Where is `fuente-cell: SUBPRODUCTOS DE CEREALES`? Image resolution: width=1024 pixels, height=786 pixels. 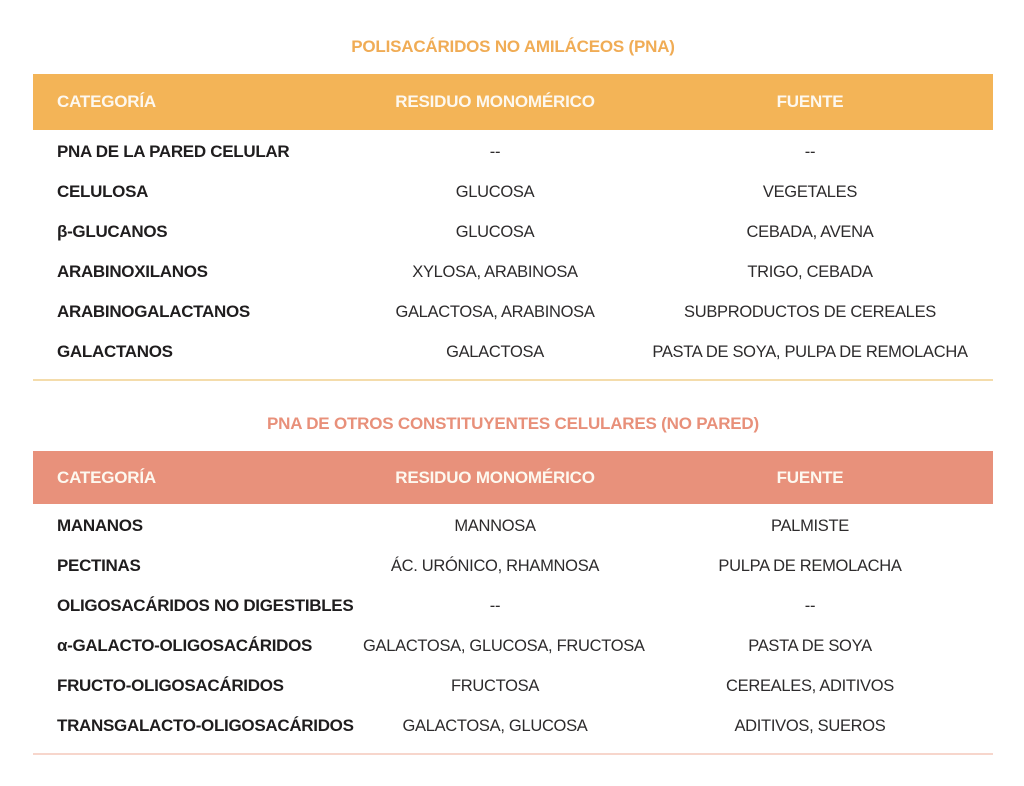 fuente-cell: SUBPRODUCTOS DE CEREALES is located at coordinates (810, 311).